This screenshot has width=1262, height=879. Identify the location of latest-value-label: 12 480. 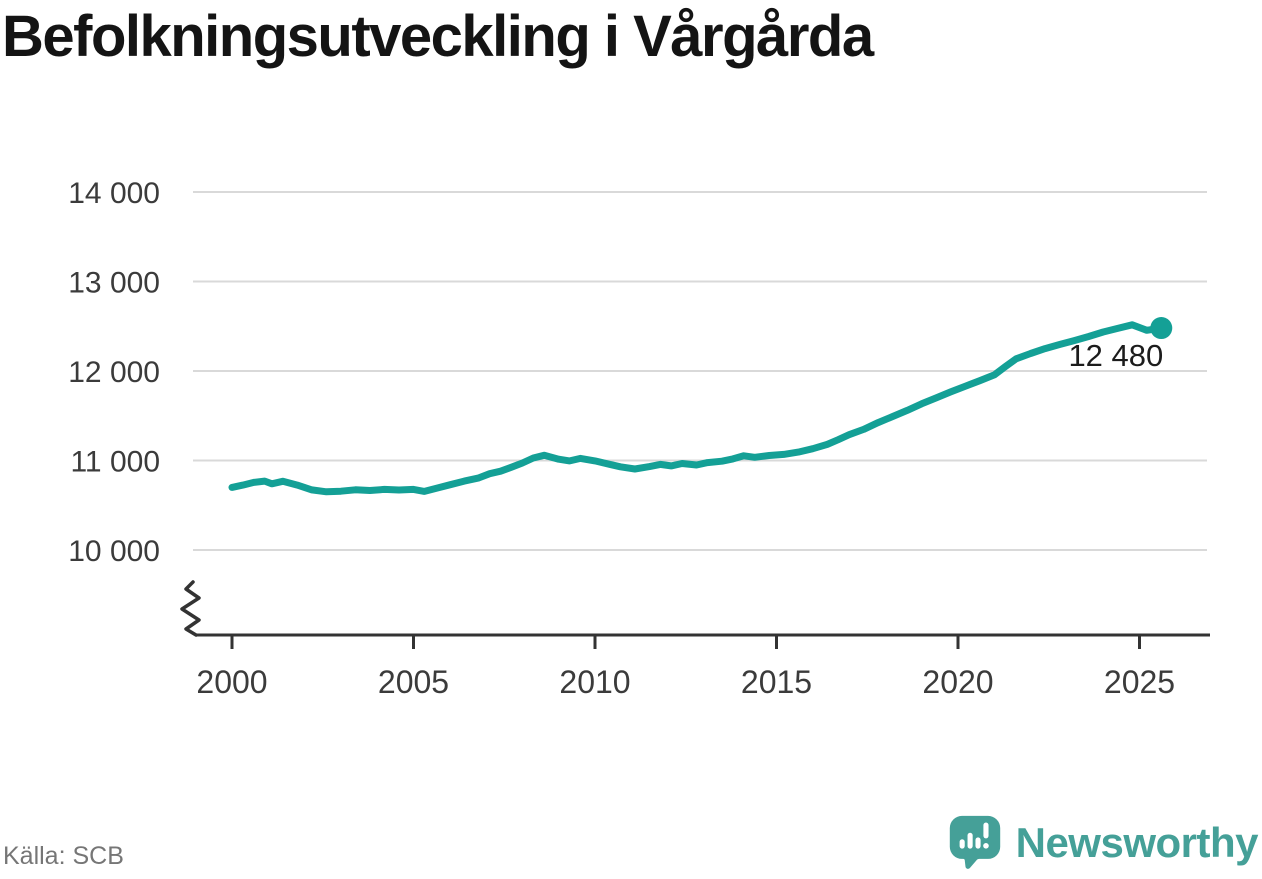
(1115, 355).